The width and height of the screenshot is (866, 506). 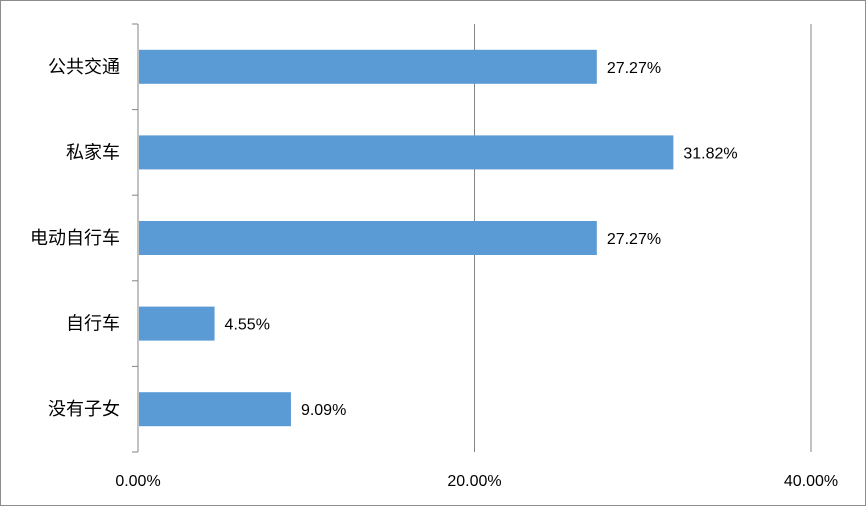 What do you see at coordinates (474, 481) in the screenshot?
I see `x-tick-label-1: 20.00%` at bounding box center [474, 481].